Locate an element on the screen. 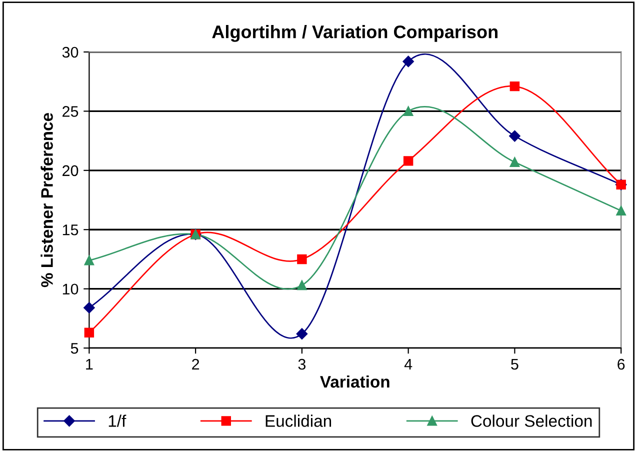  x-tick-label: 4 is located at coordinates (408, 364).